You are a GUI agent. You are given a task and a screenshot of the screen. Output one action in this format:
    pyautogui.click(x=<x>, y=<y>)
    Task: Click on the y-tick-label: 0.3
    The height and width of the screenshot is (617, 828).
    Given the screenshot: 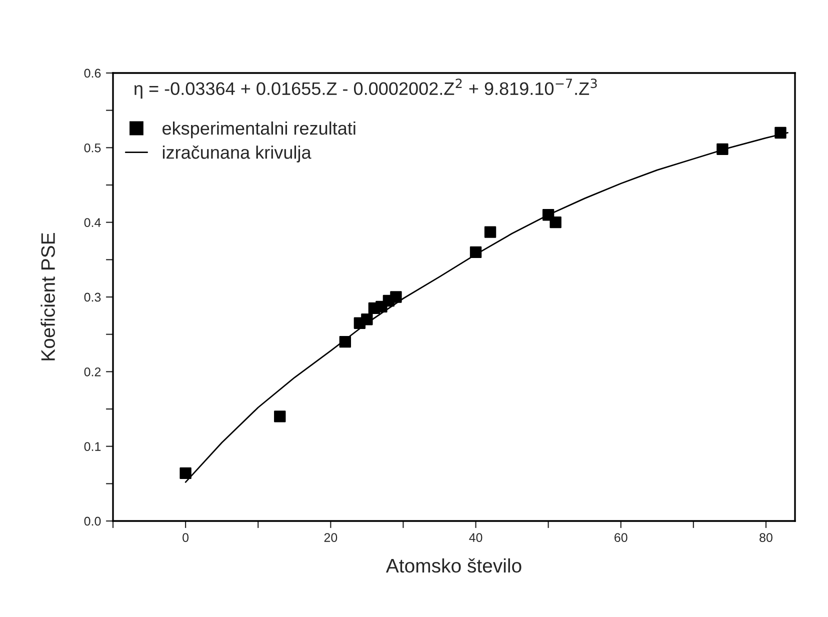 What is the action you would take?
    pyautogui.click(x=92, y=297)
    